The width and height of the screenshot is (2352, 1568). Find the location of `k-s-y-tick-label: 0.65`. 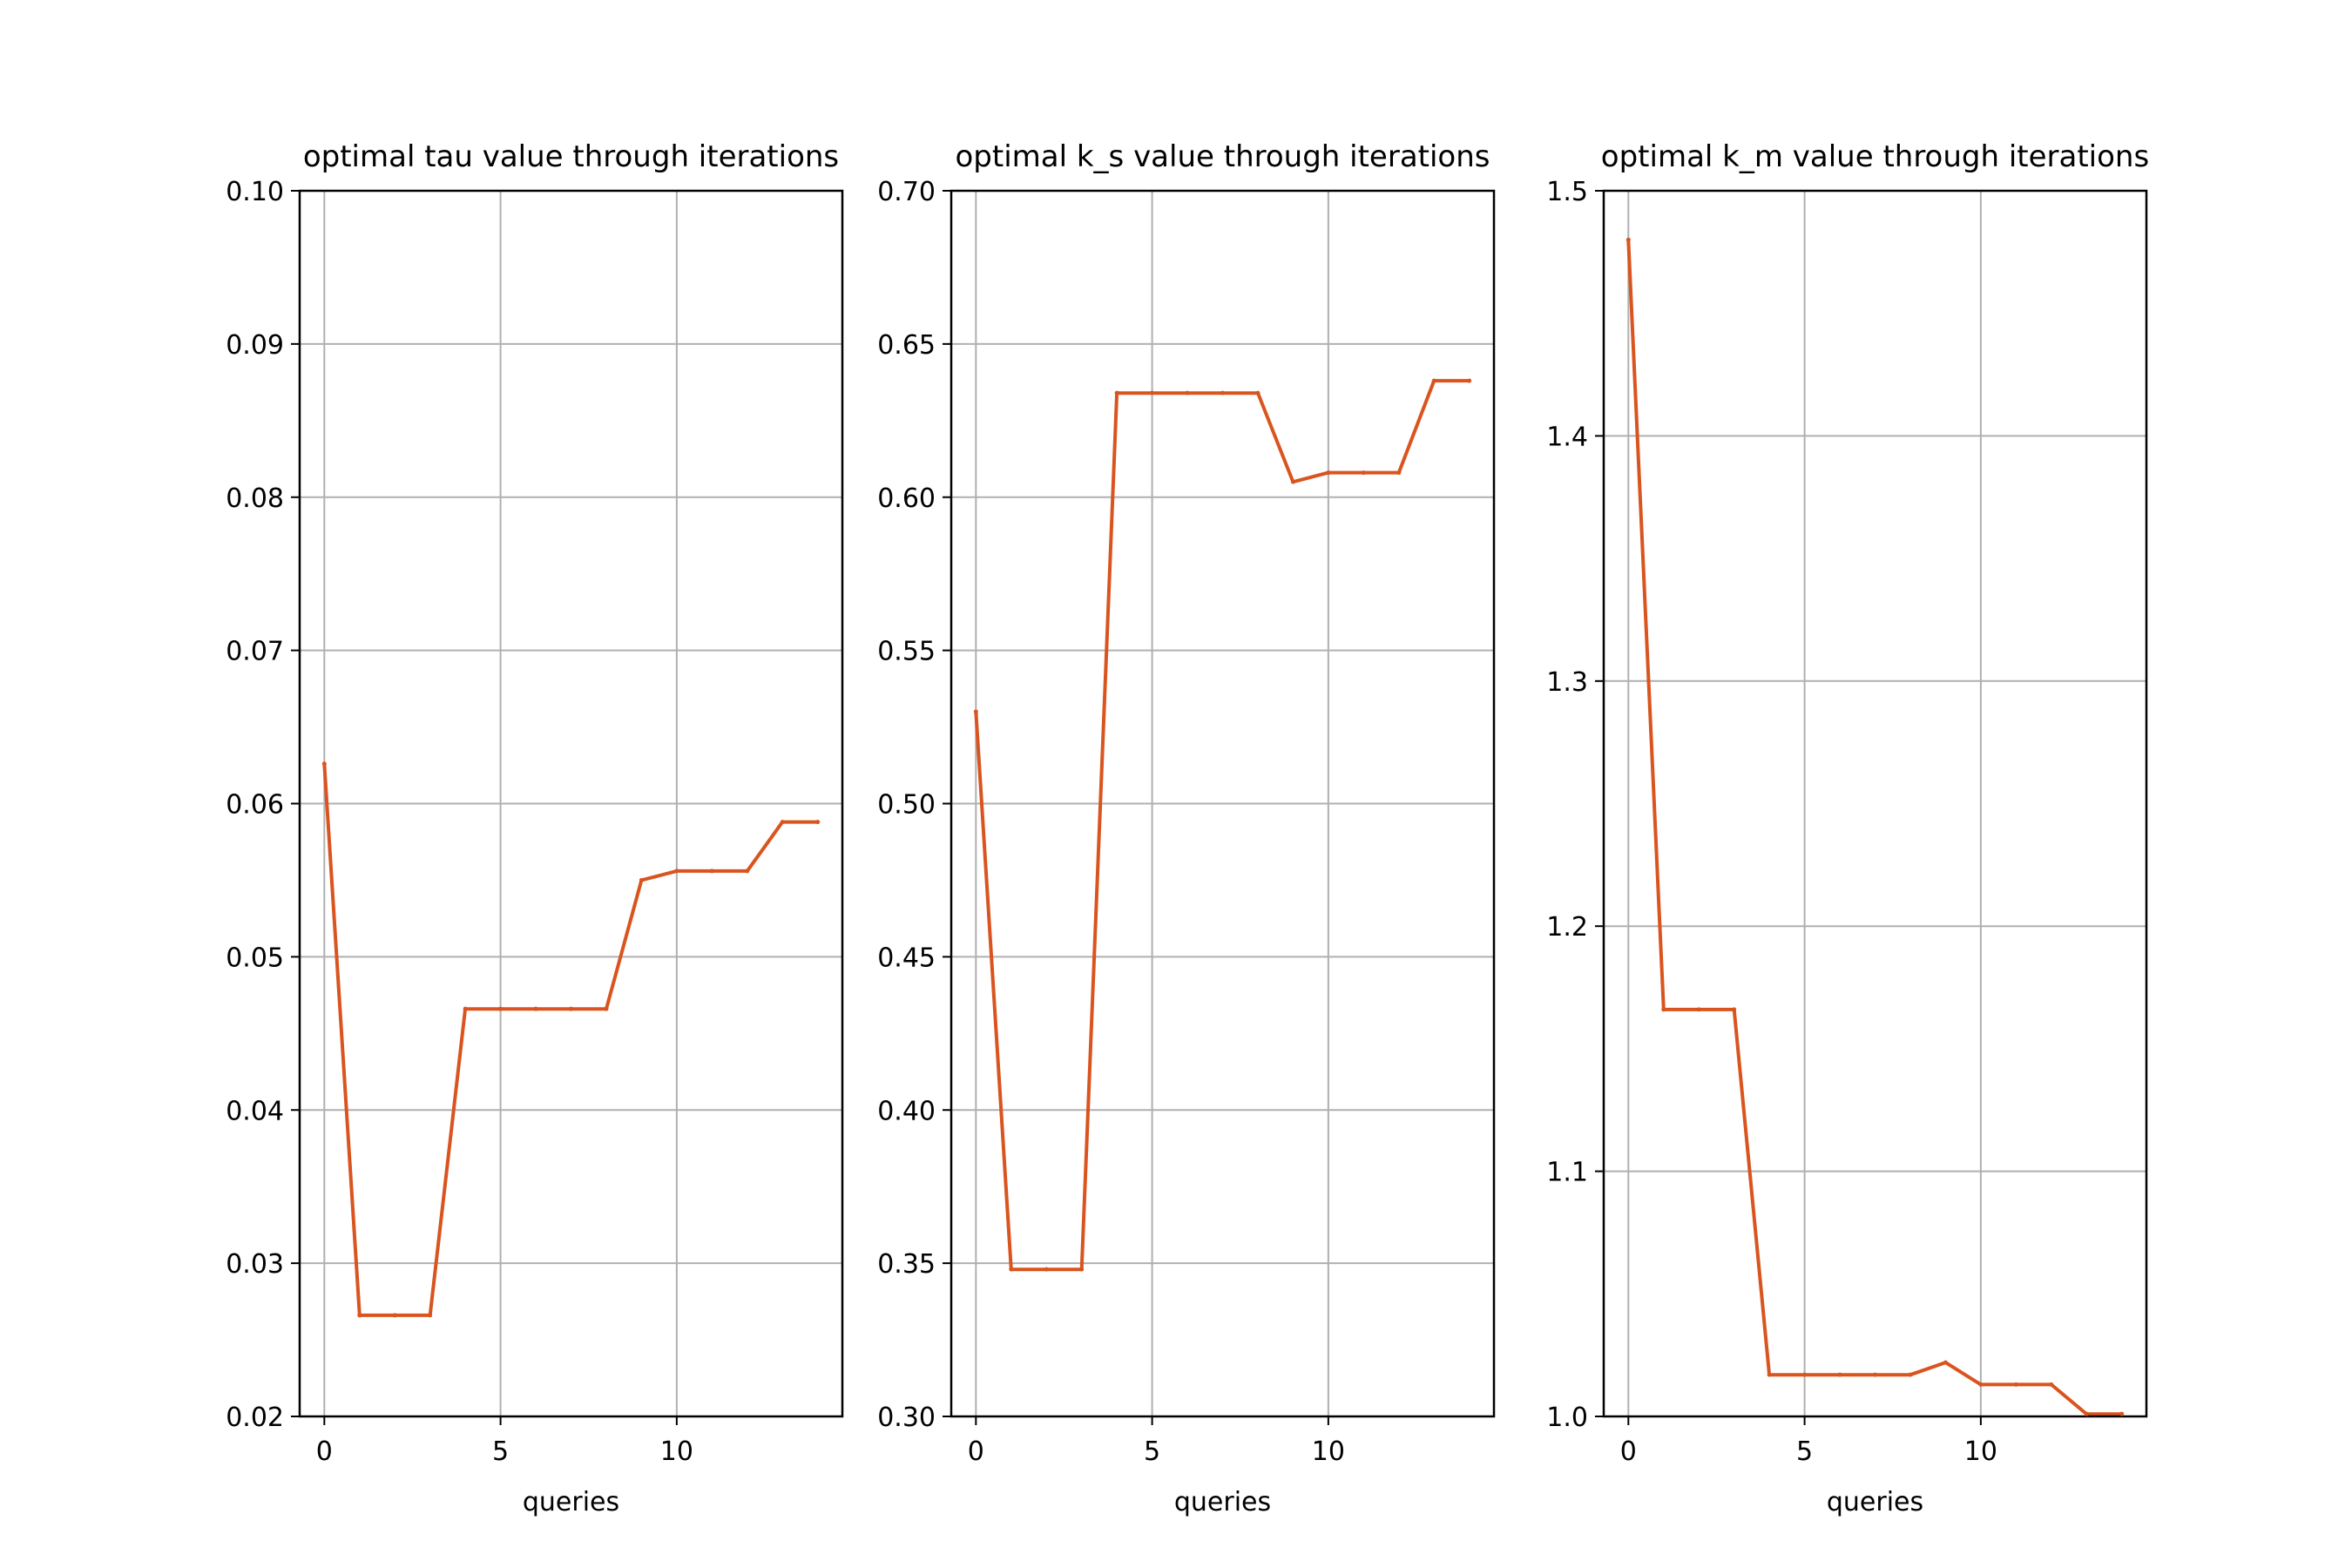

k-s-y-tick-label: 0.65 is located at coordinates (906, 346).